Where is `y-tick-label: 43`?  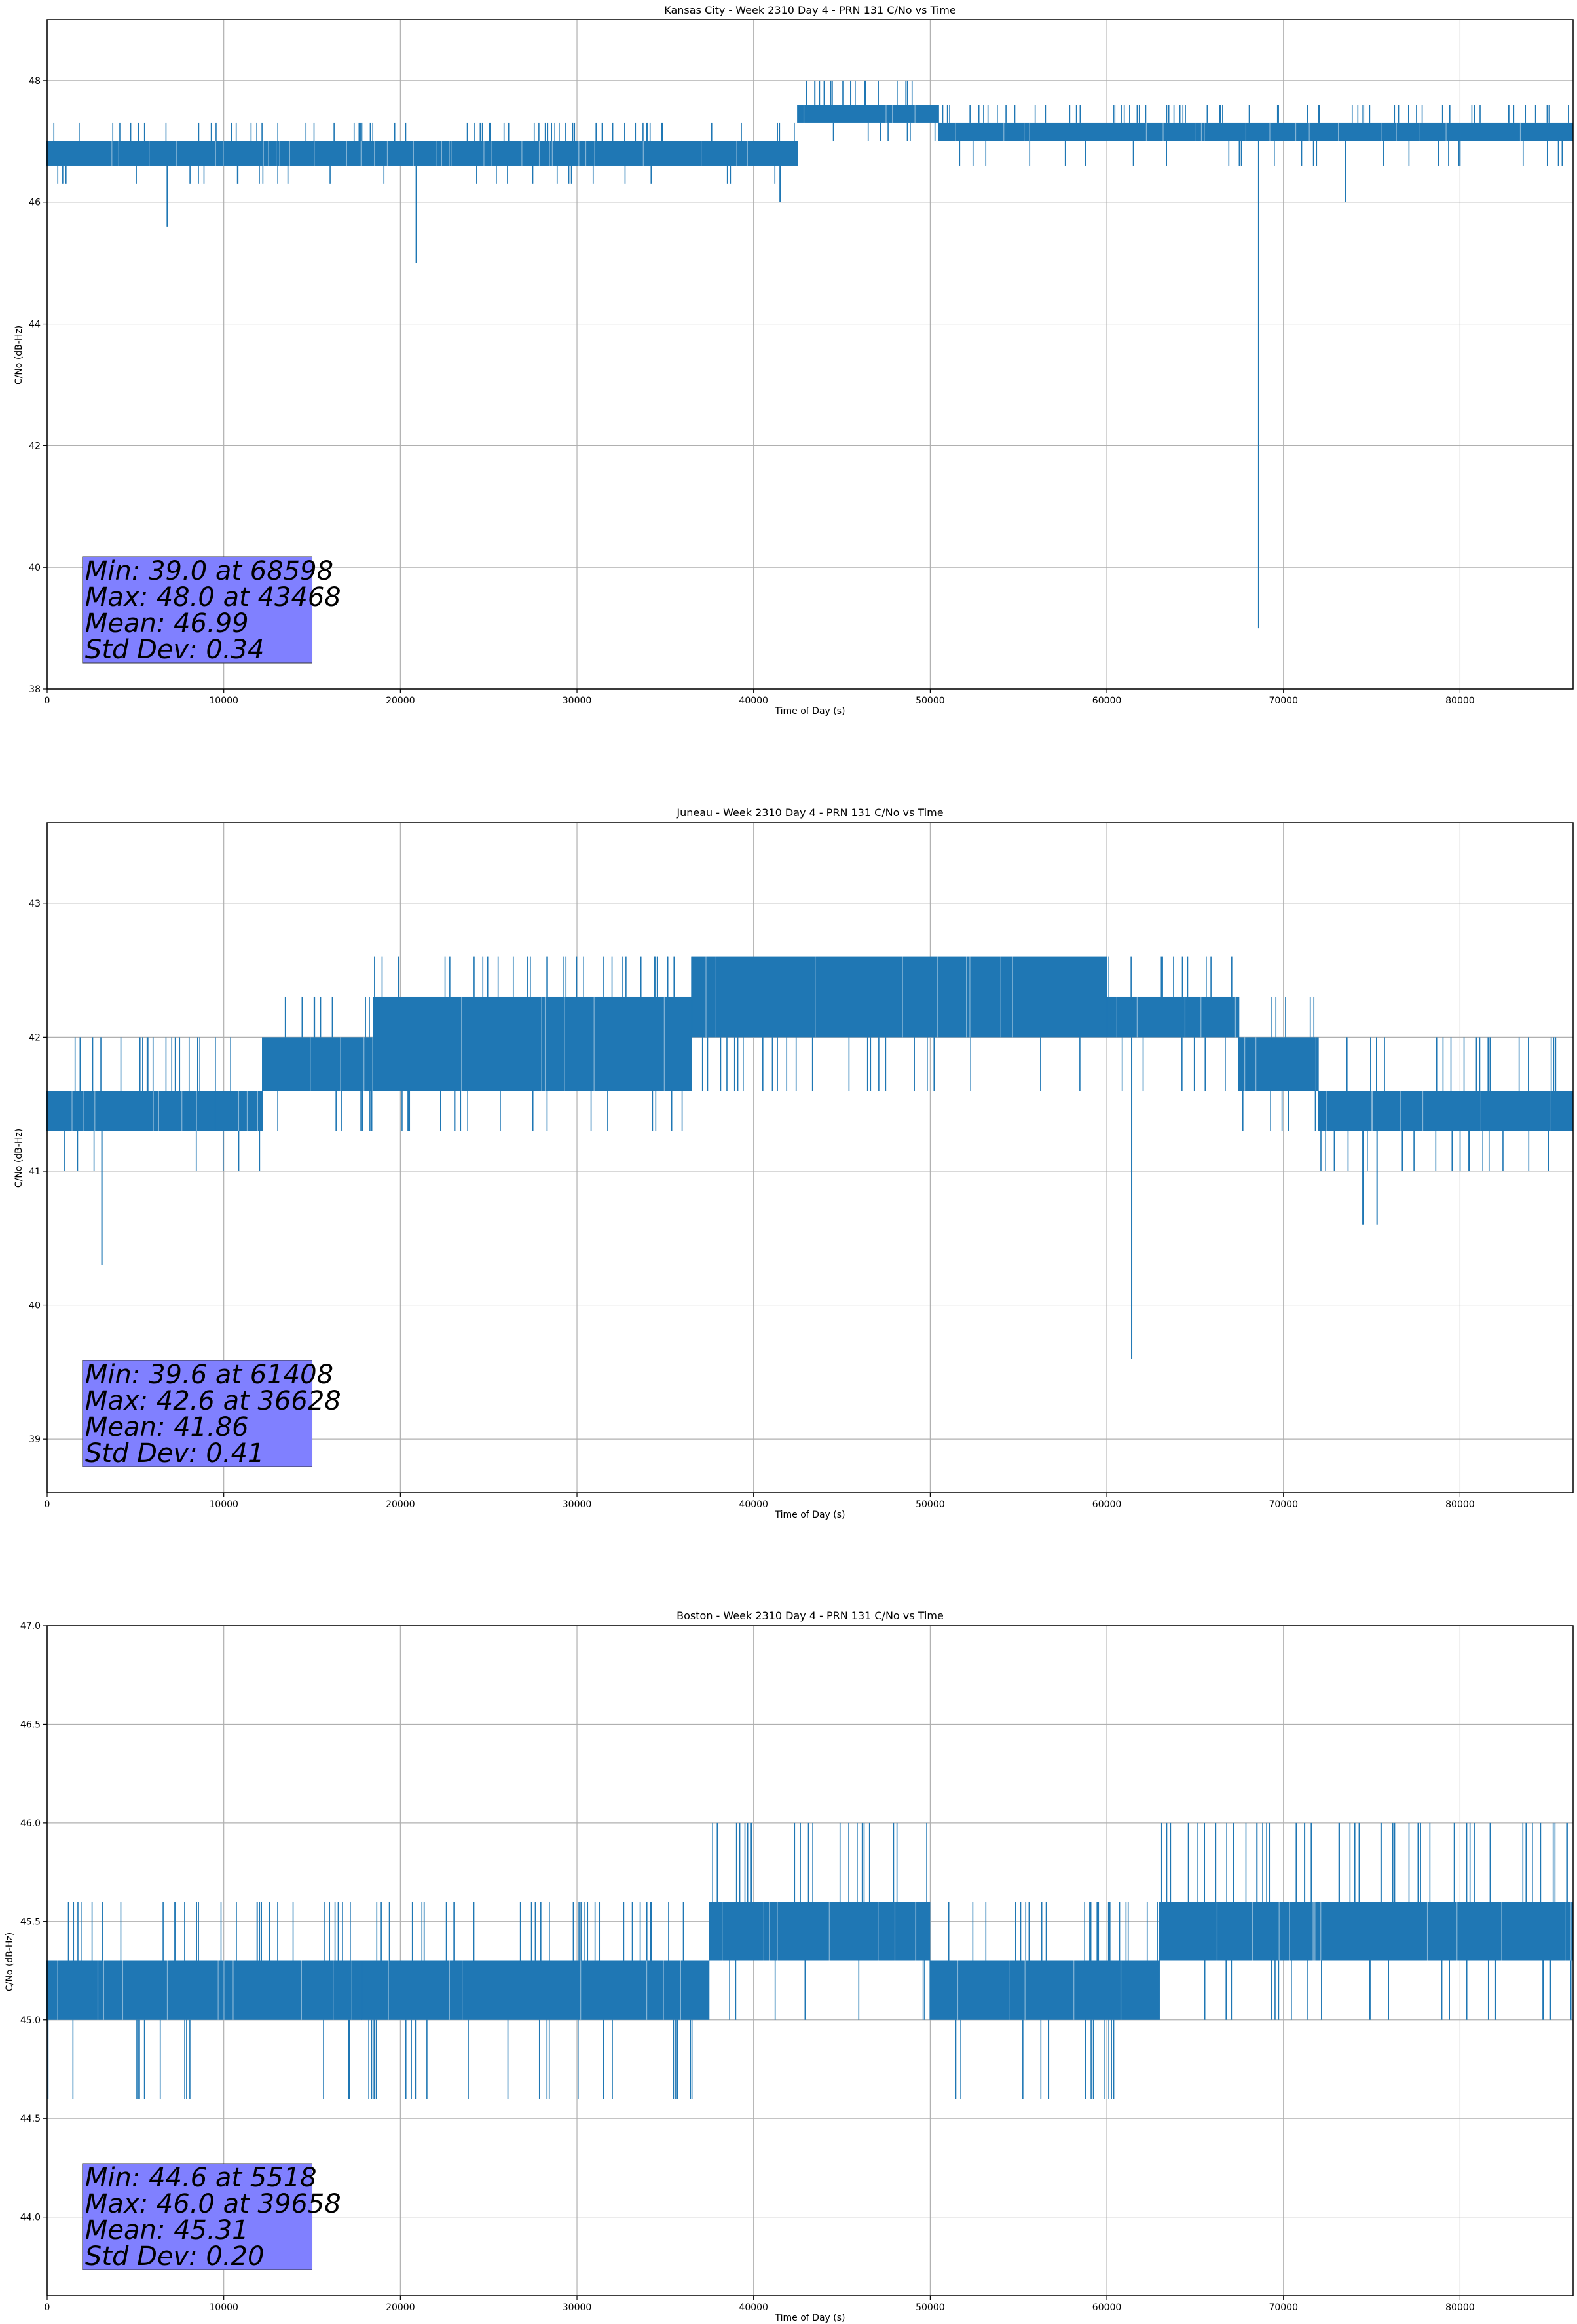
y-tick-label: 43 is located at coordinates (35, 904).